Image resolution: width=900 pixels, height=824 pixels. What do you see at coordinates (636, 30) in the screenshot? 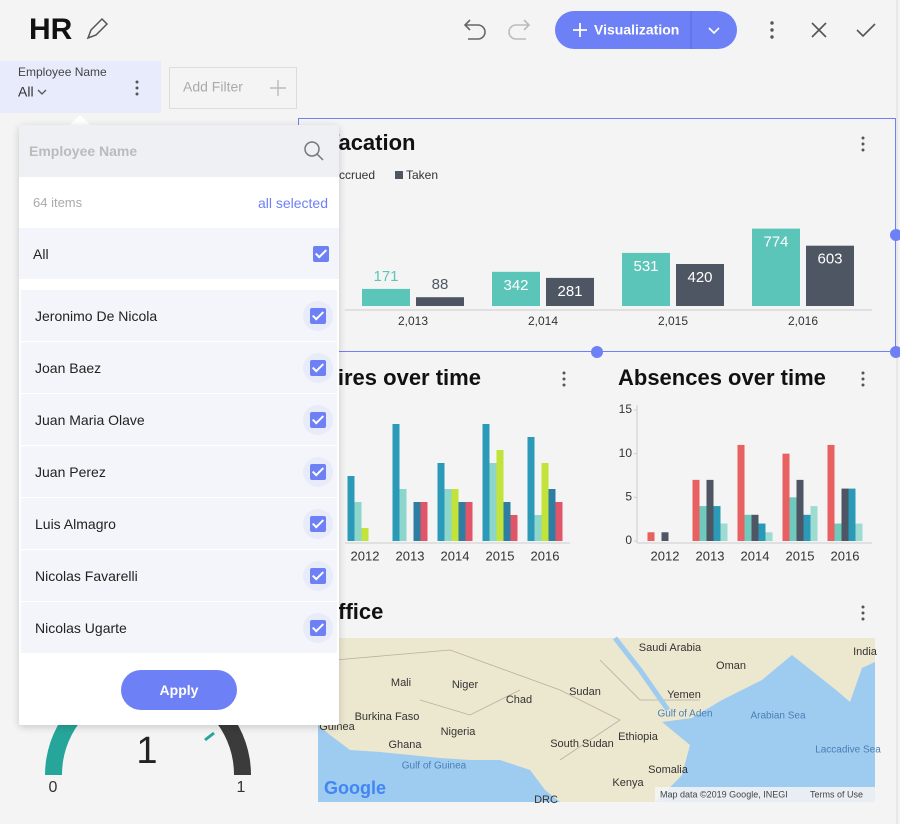
I see `button-label: Visualization` at bounding box center [636, 30].